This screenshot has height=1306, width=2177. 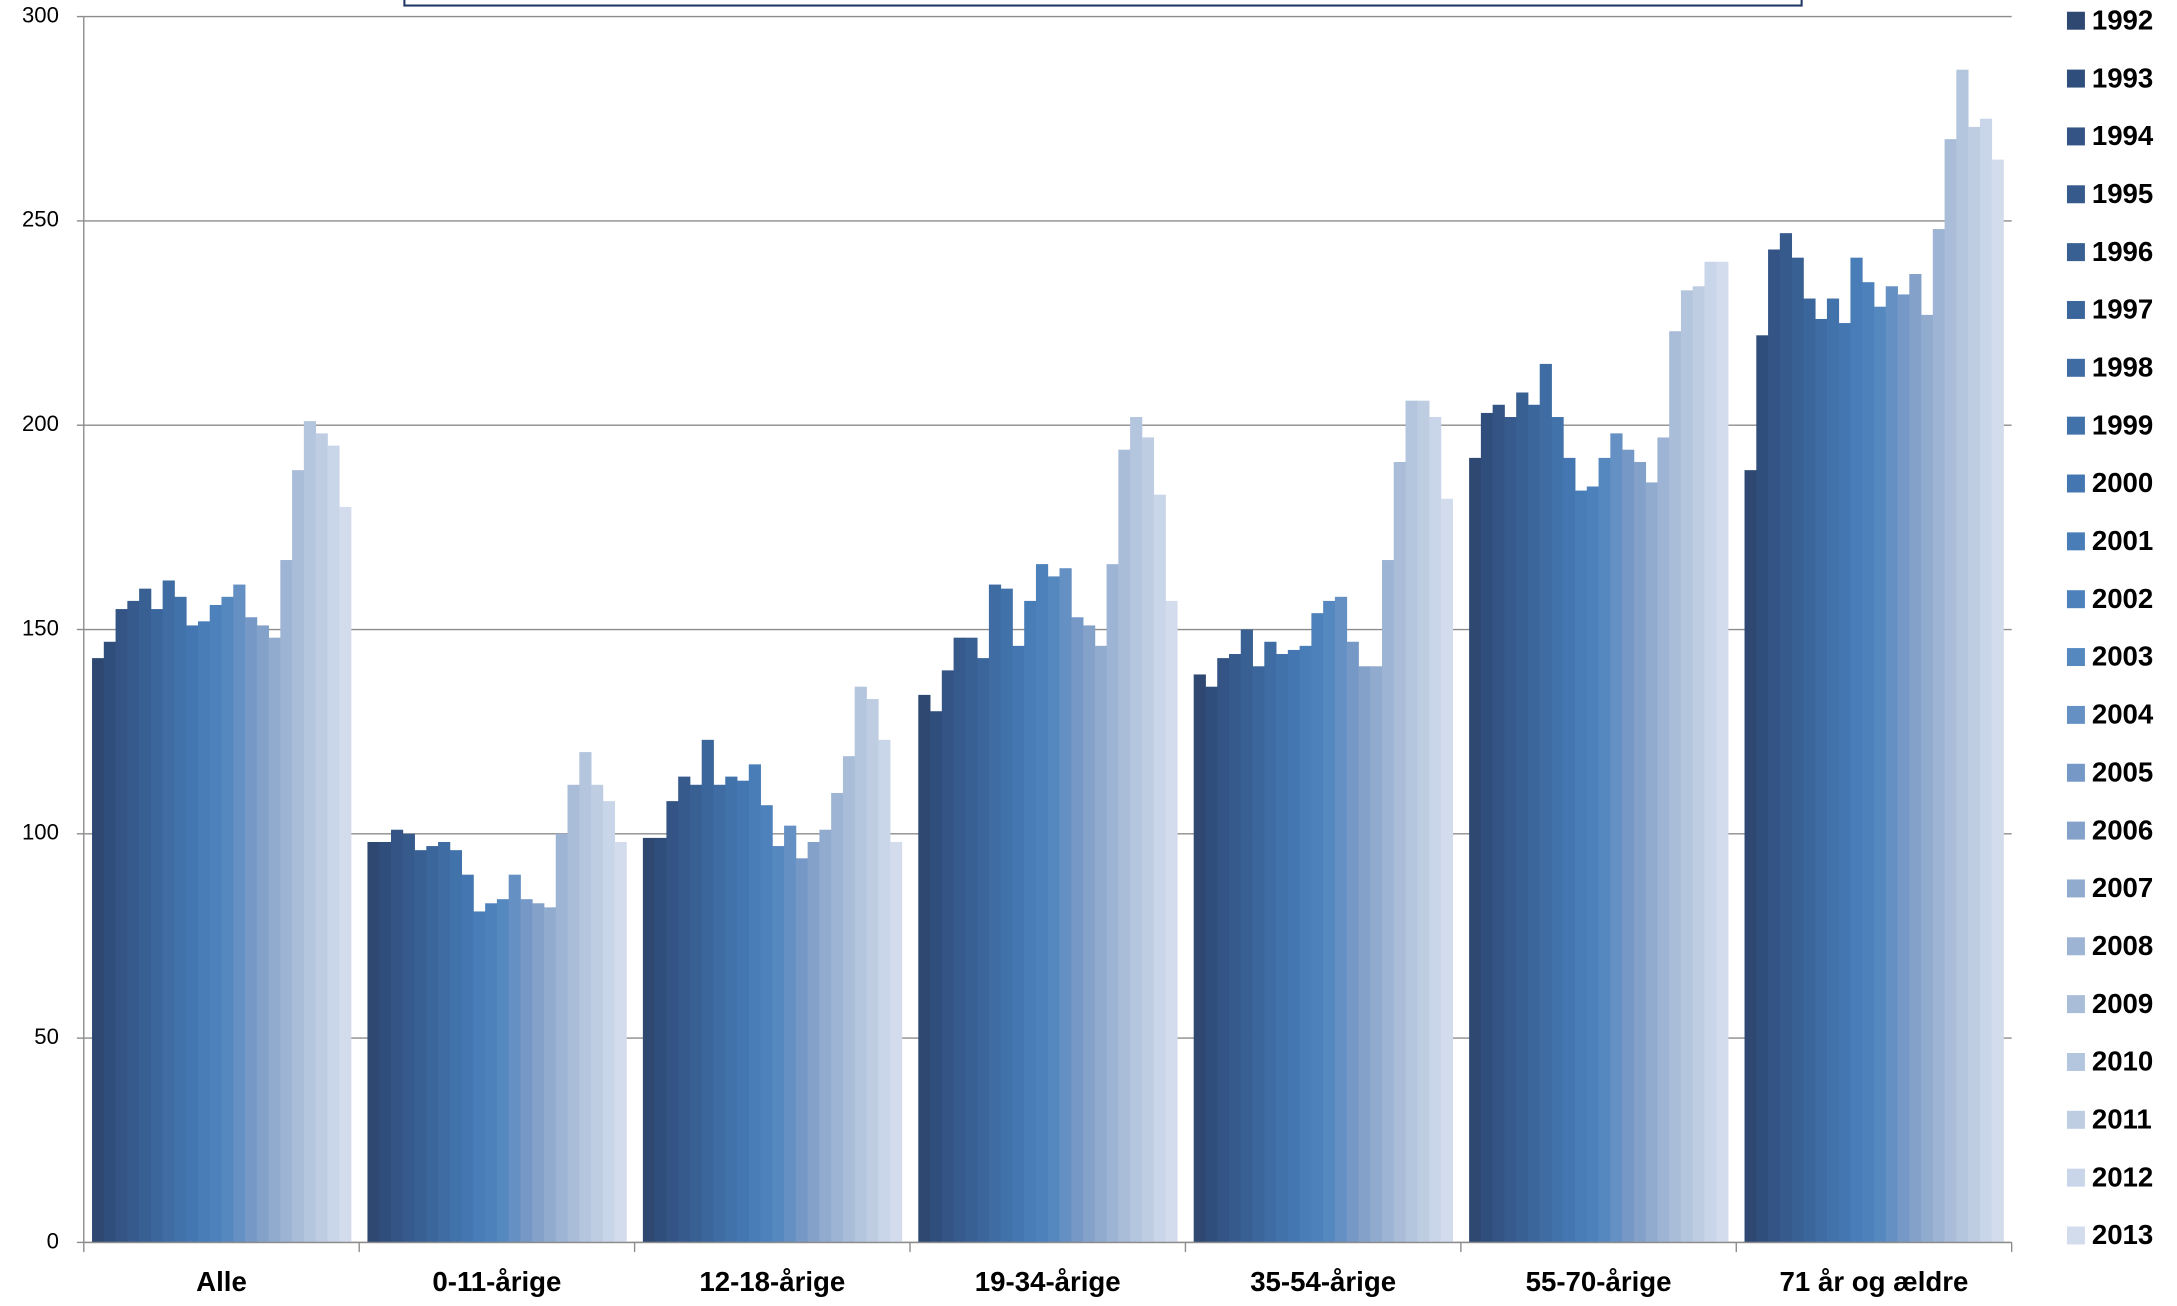 I want to click on y-tick-label: 0, so click(x=53, y=1240).